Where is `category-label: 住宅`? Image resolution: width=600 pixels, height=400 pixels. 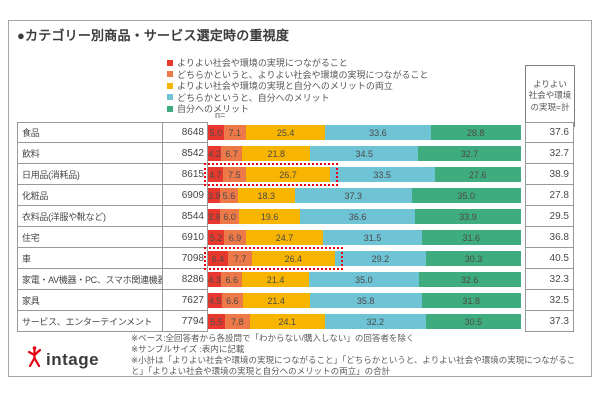
category-label: 住宅 is located at coordinates (90, 237).